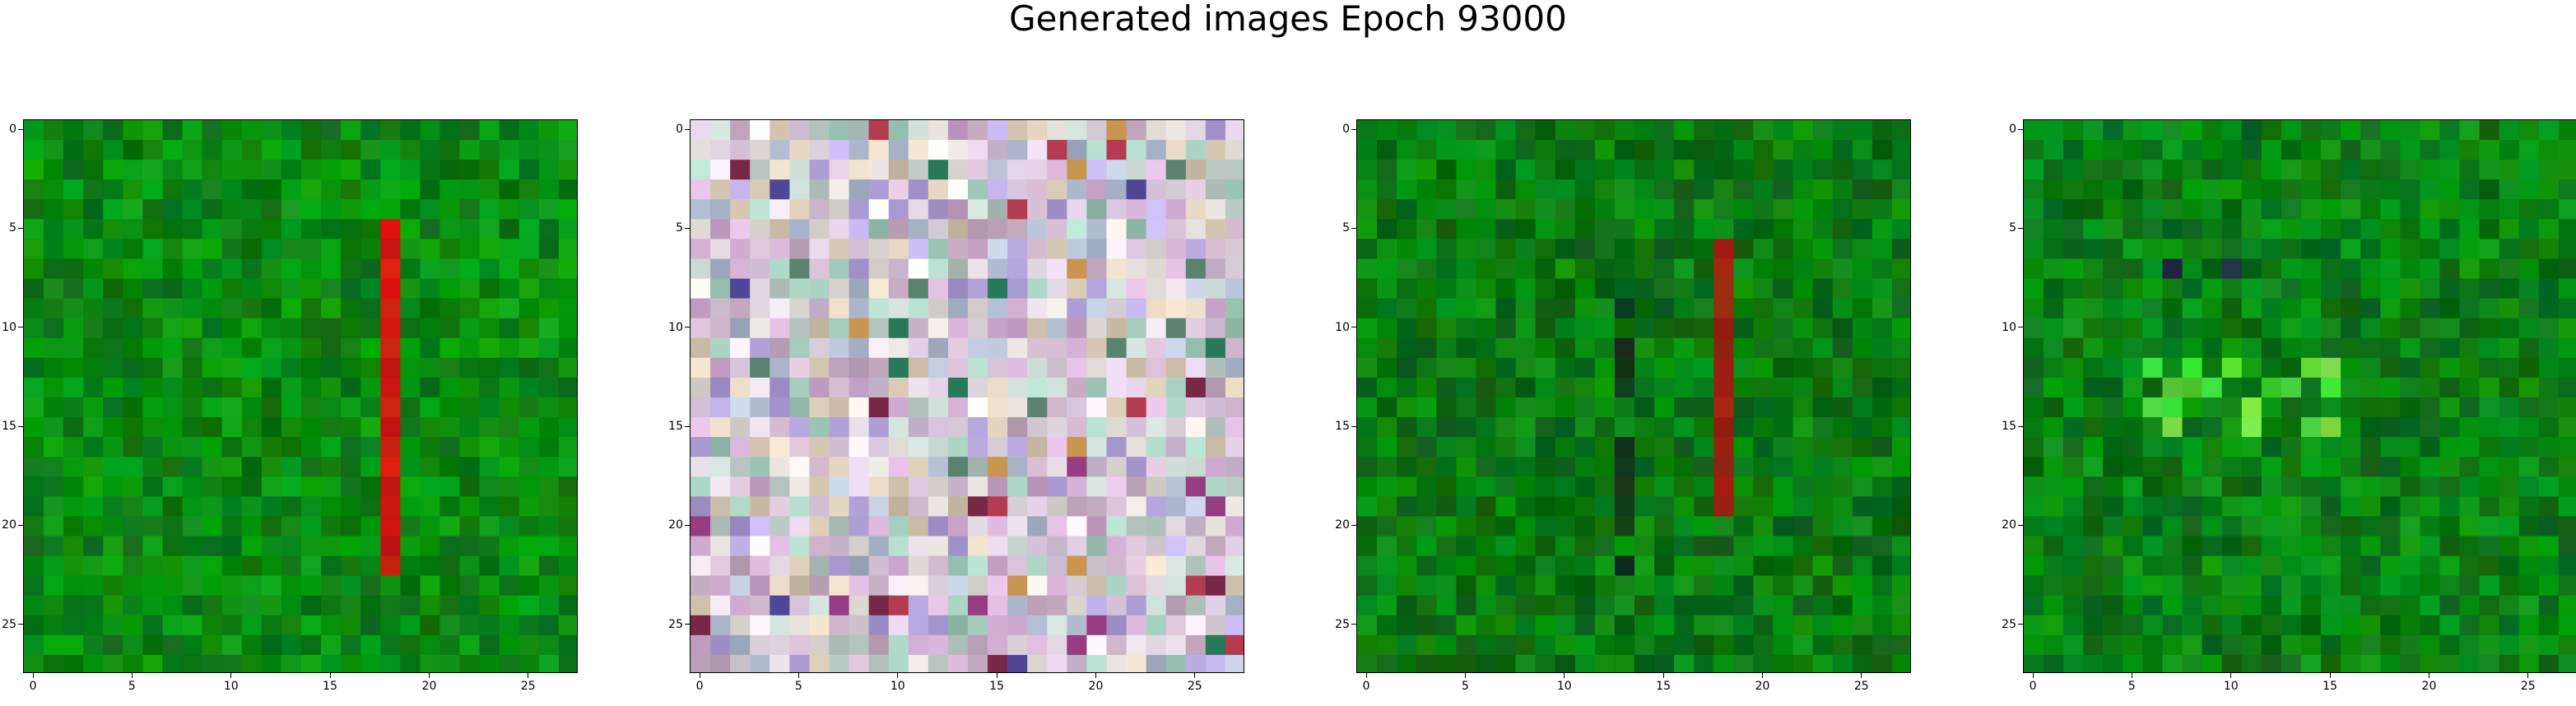 This screenshot has height=706, width=2576. I want to click on page-title: Generated images Epoch 93000, so click(1288, 19).